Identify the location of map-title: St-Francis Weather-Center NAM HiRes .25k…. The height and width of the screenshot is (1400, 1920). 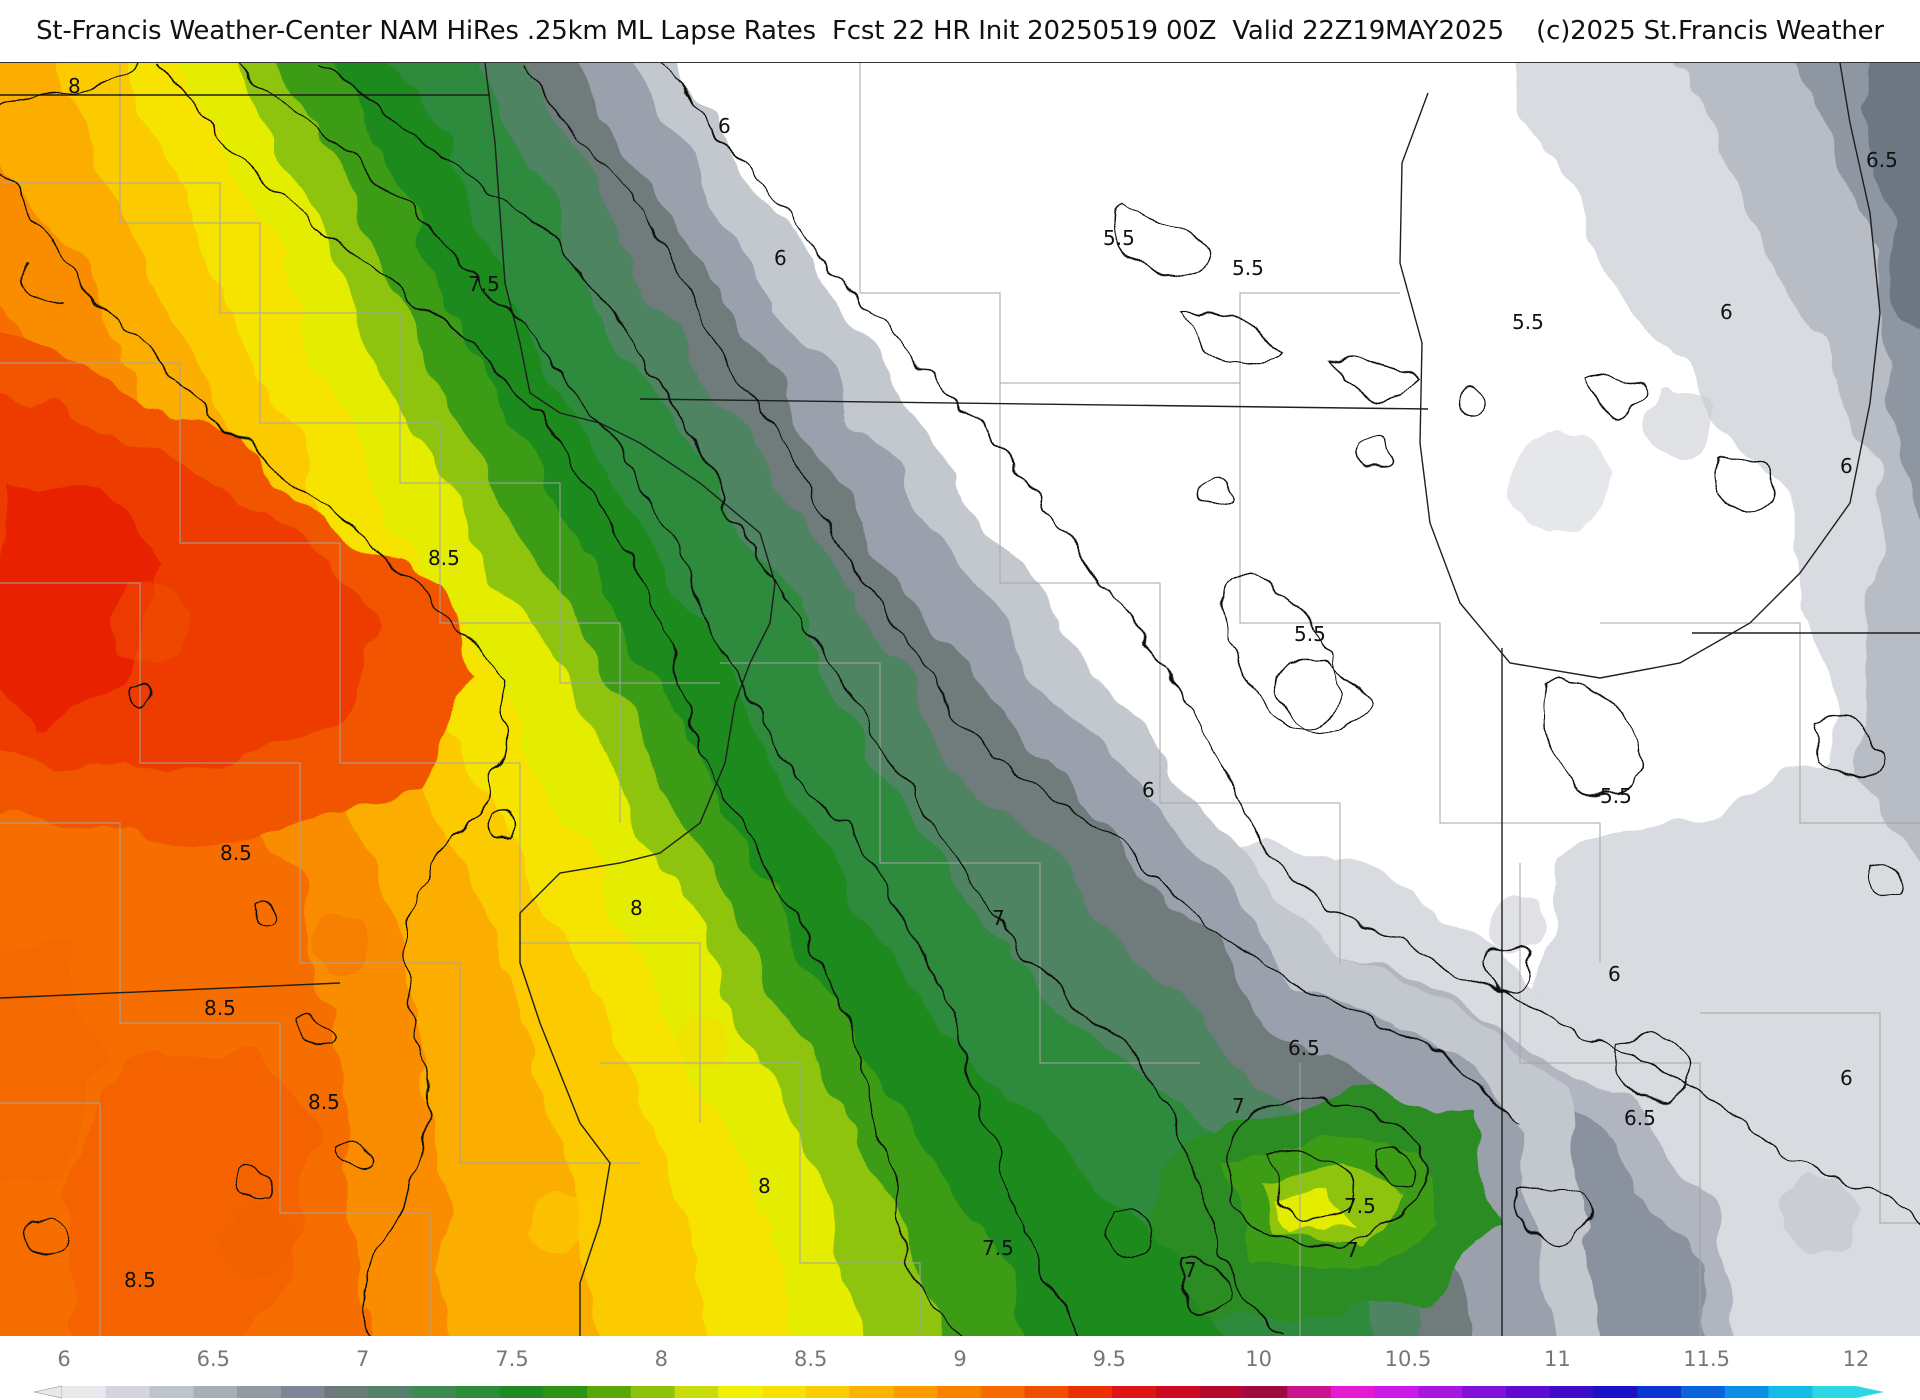
(960, 31).